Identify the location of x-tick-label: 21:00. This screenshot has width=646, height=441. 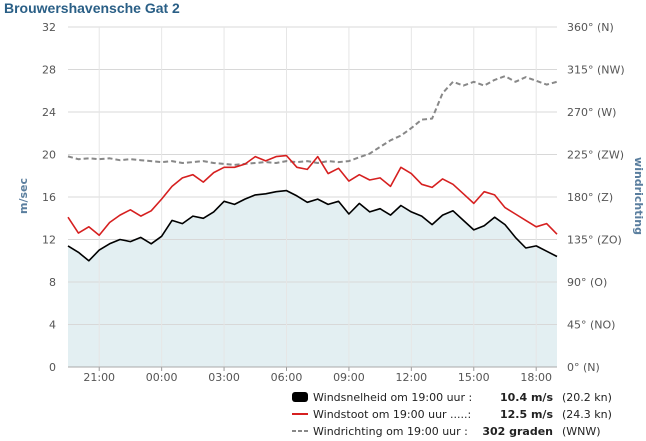
(99, 377).